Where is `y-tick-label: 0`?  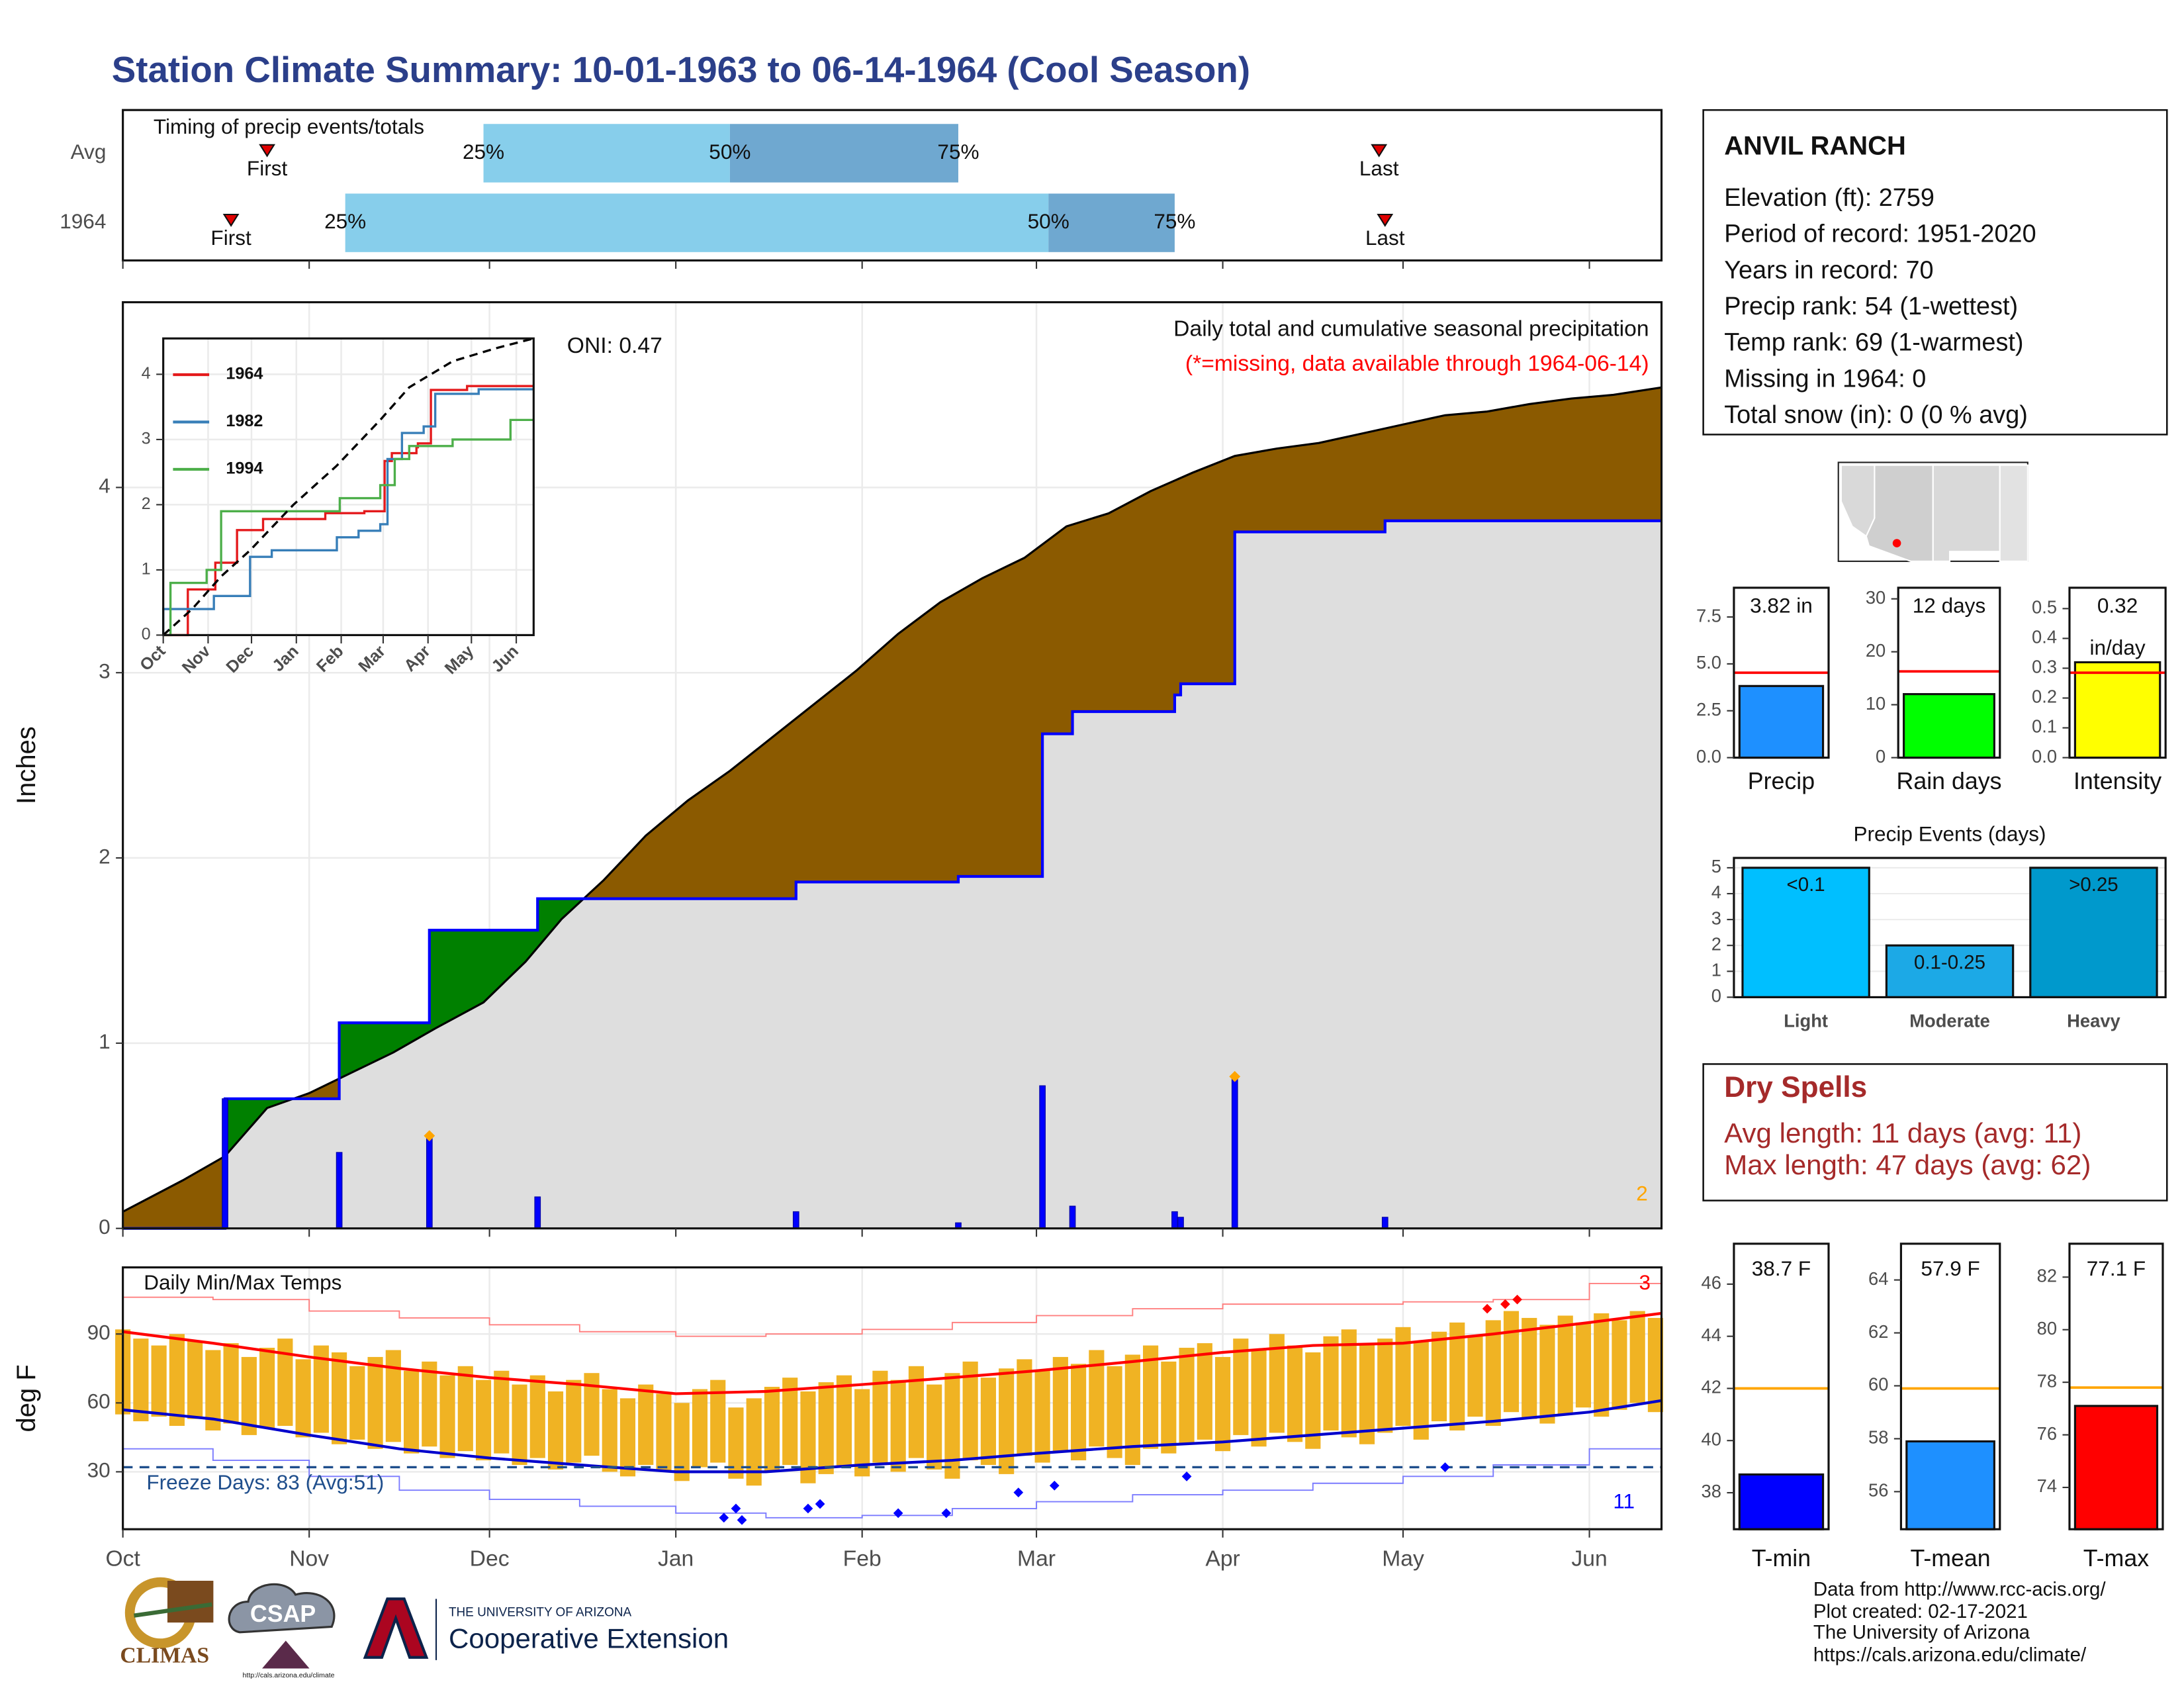
y-tick-label: 0 is located at coordinates (1716, 996).